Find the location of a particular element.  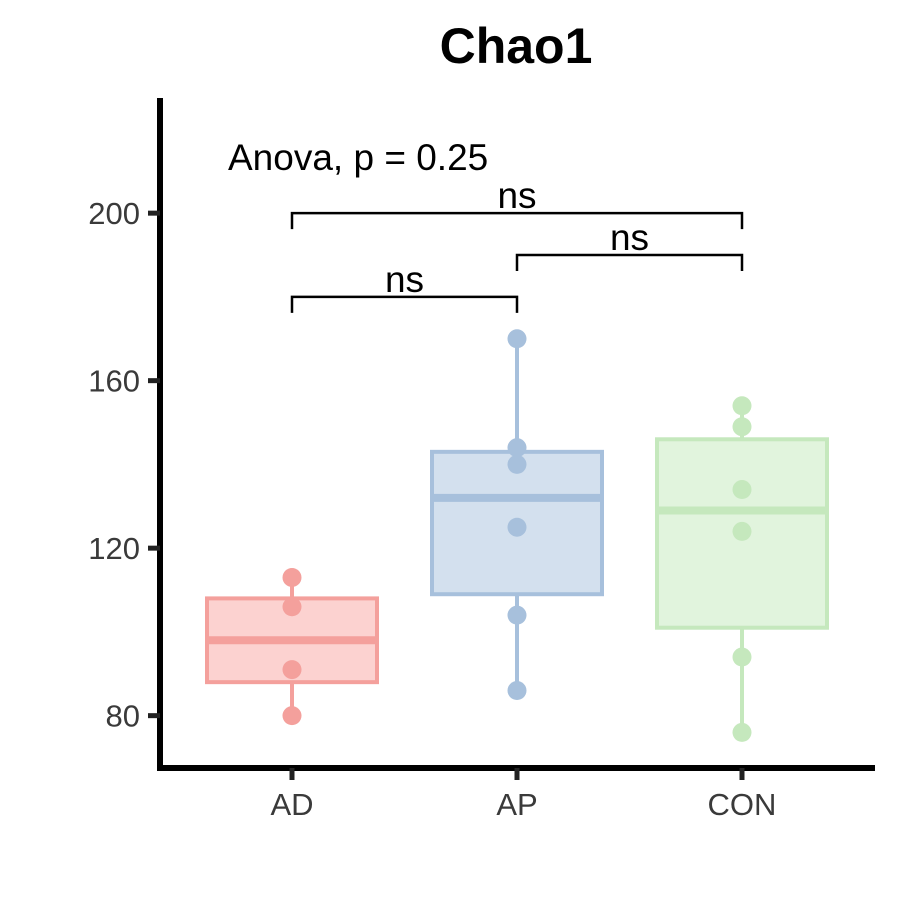

comparison-label-ad-ap: ns is located at coordinates (404, 279).